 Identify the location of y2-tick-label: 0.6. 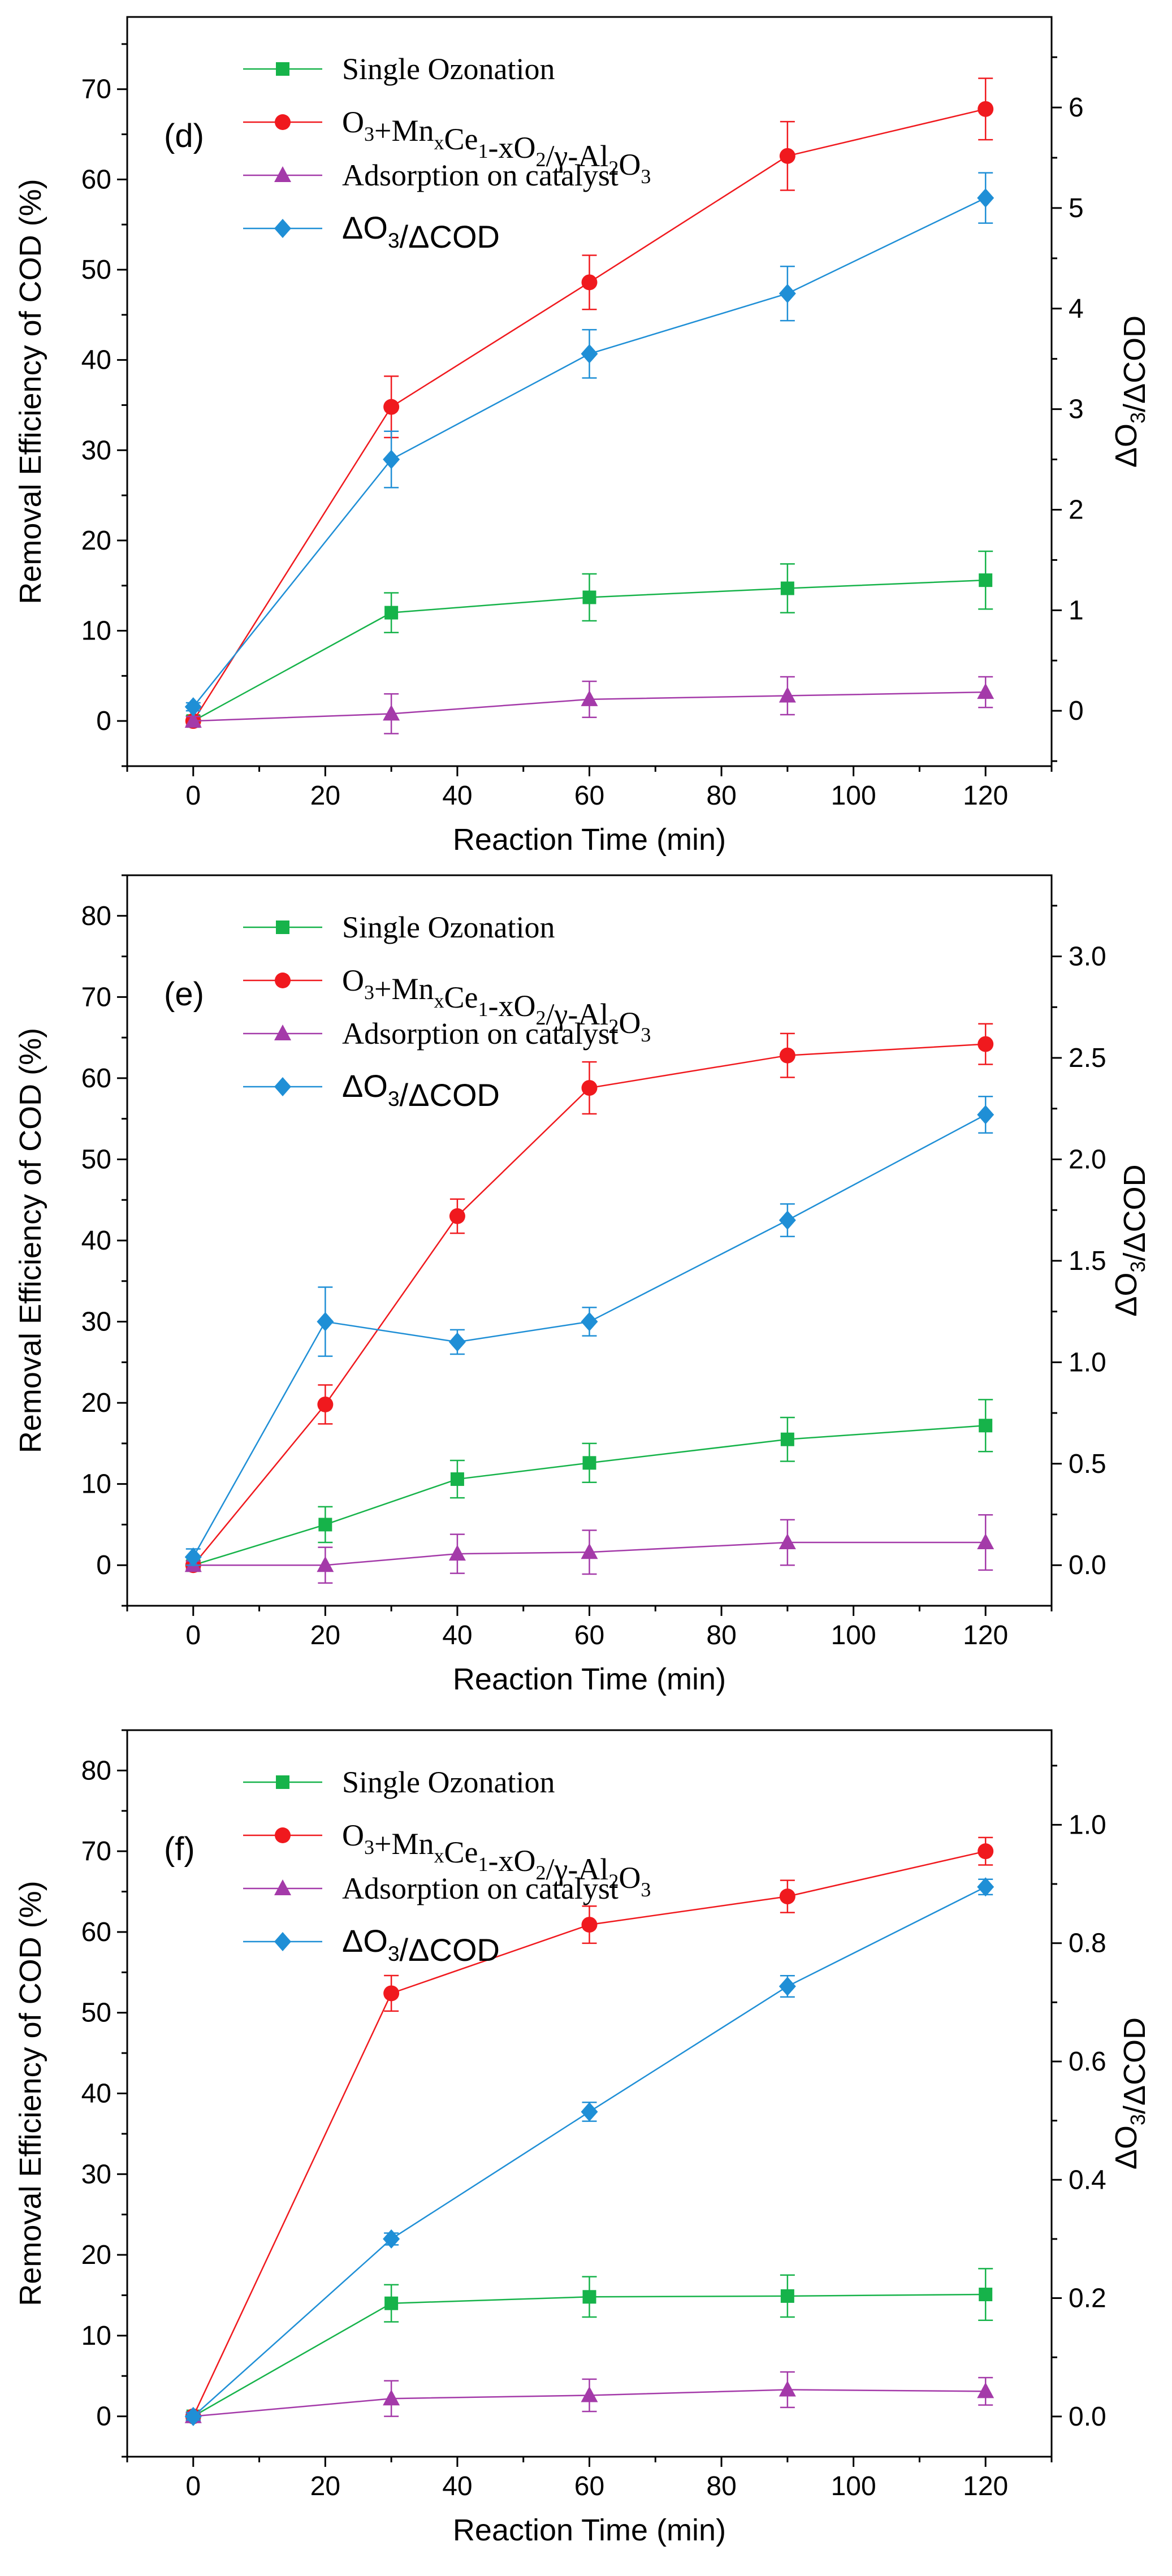
(1087, 2062).